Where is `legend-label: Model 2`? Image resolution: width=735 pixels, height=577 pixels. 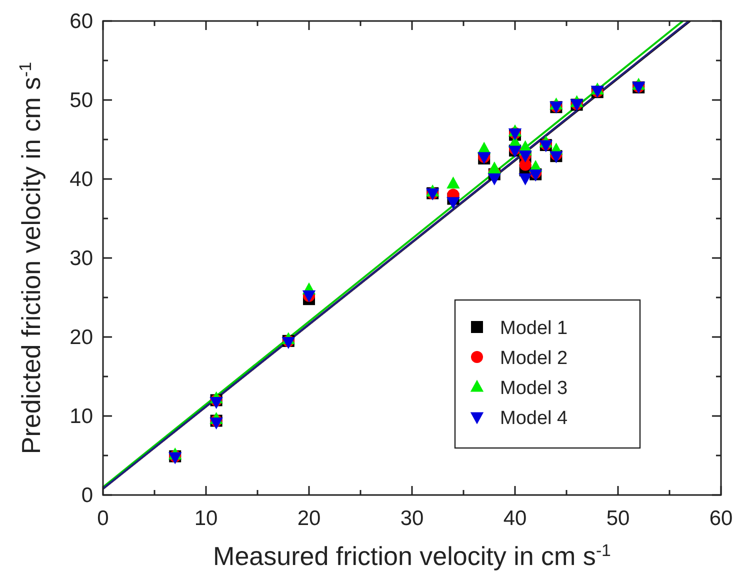
legend-label: Model 2 is located at coordinates (534, 358).